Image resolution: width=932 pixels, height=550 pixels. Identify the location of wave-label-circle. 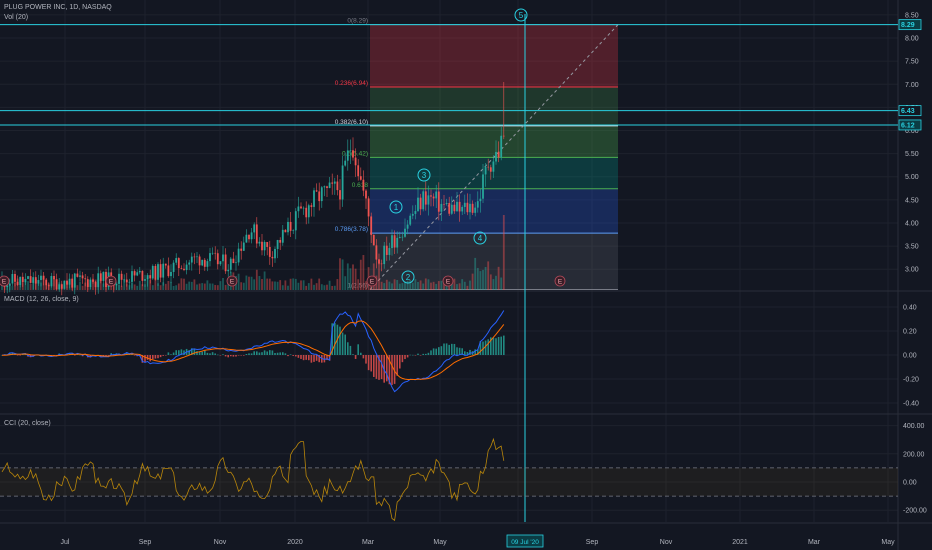
(480, 238).